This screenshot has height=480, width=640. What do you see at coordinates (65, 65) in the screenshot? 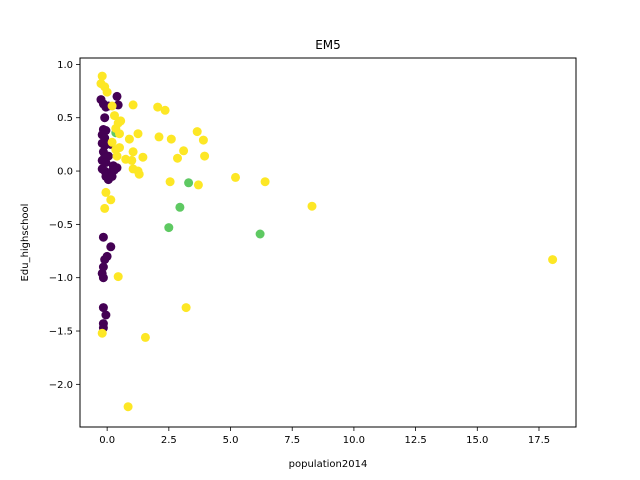
I see `y-tick-label: 1.0` at bounding box center [65, 65].